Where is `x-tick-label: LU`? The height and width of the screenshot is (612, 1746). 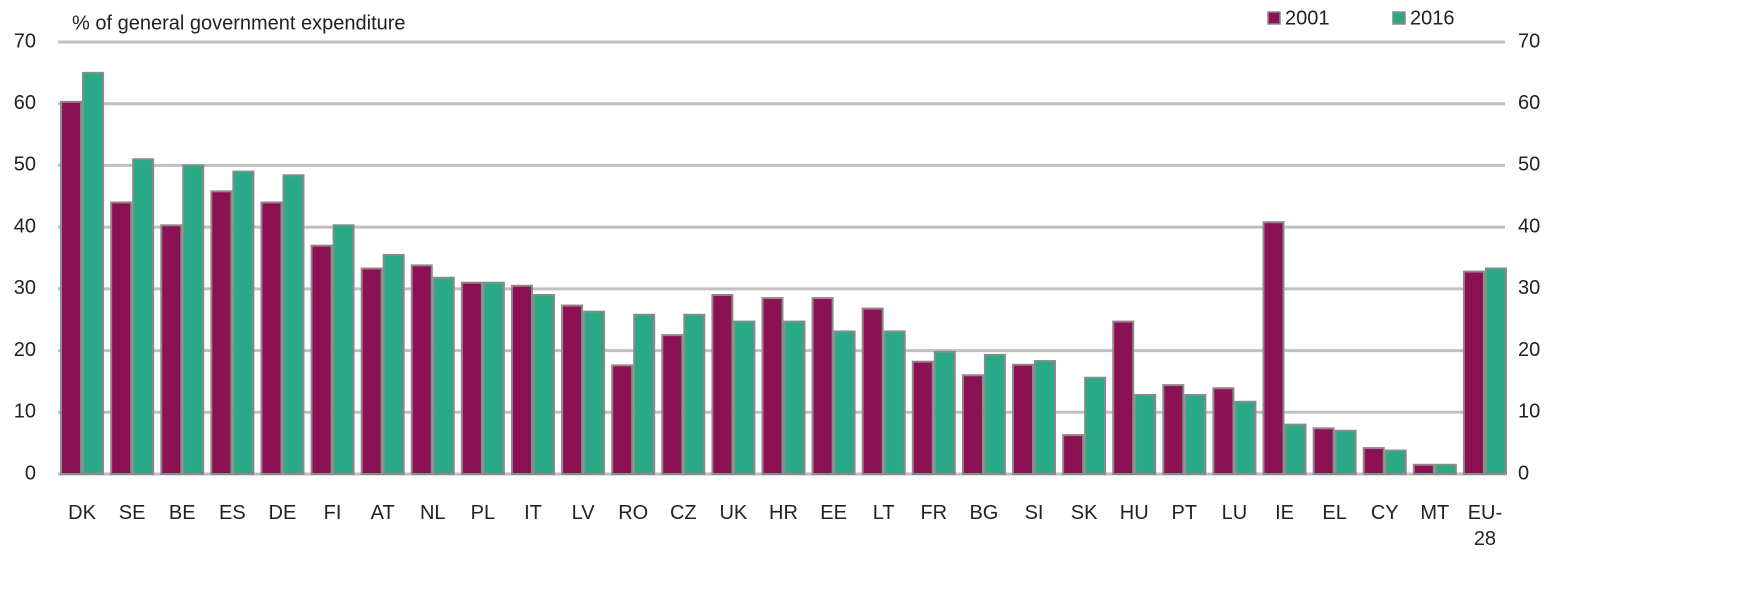 x-tick-label: LU is located at coordinates (1234, 513).